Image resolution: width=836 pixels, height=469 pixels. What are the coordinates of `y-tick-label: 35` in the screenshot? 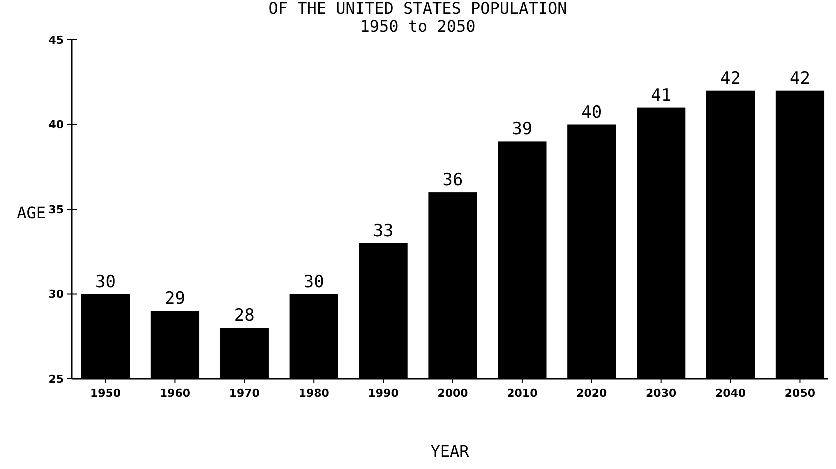 It's located at (56, 209).